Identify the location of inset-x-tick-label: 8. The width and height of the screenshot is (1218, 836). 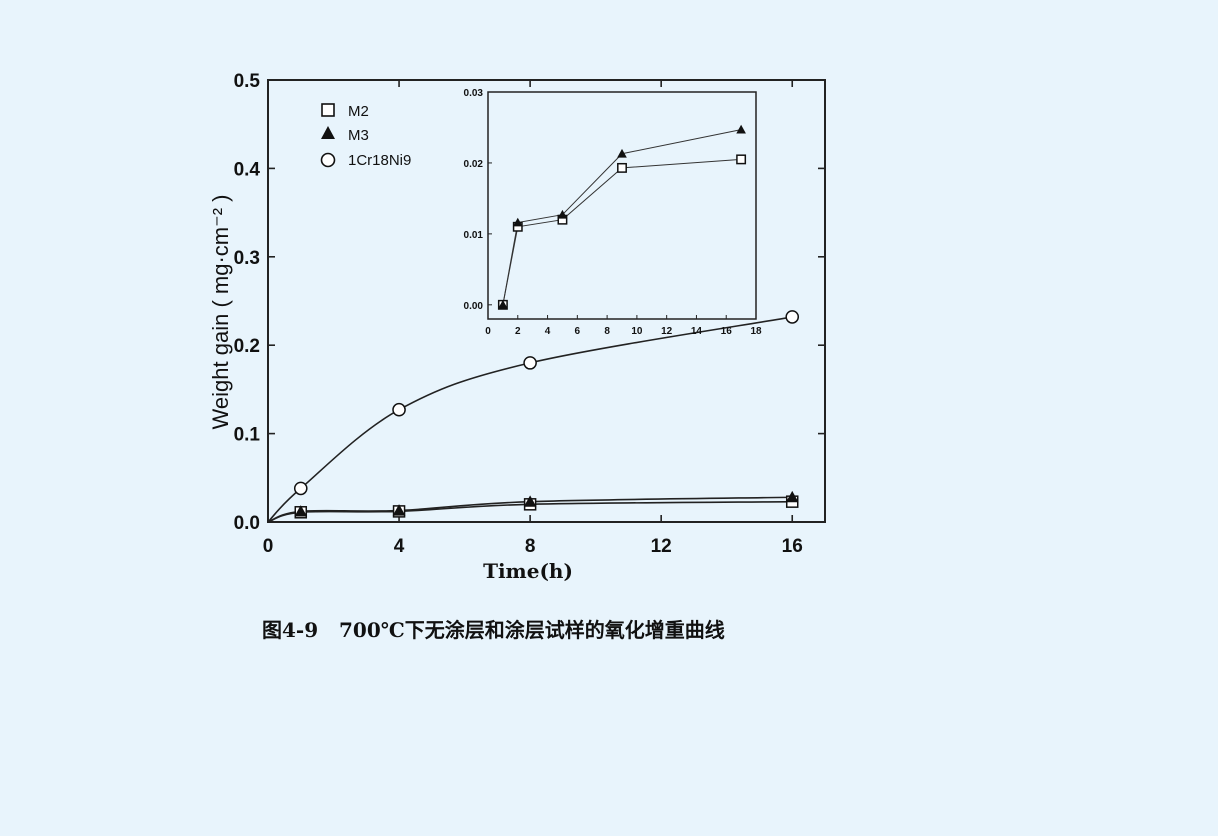
(607, 331).